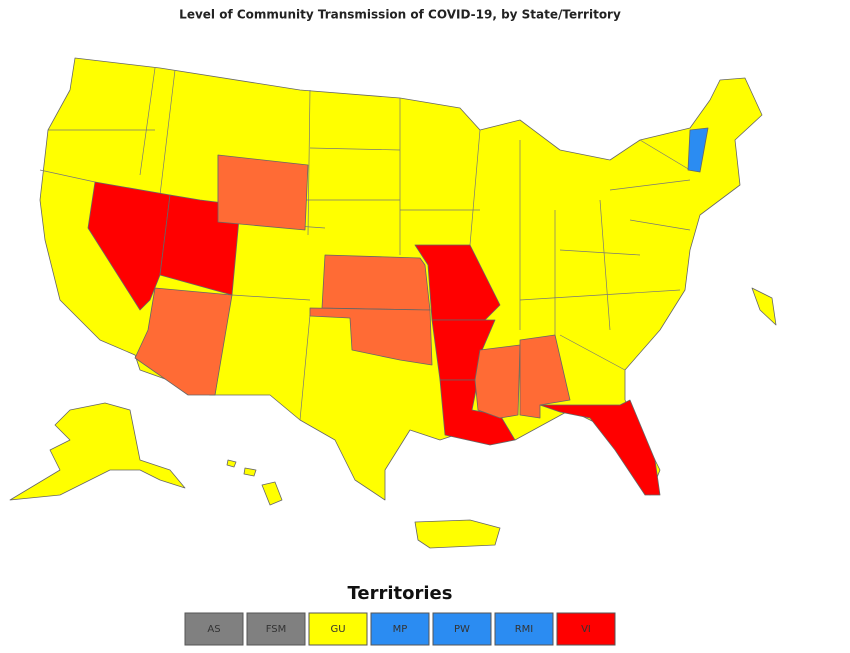 This screenshot has width=850, height=653. I want to click on territories-title: Territories, so click(400, 593).